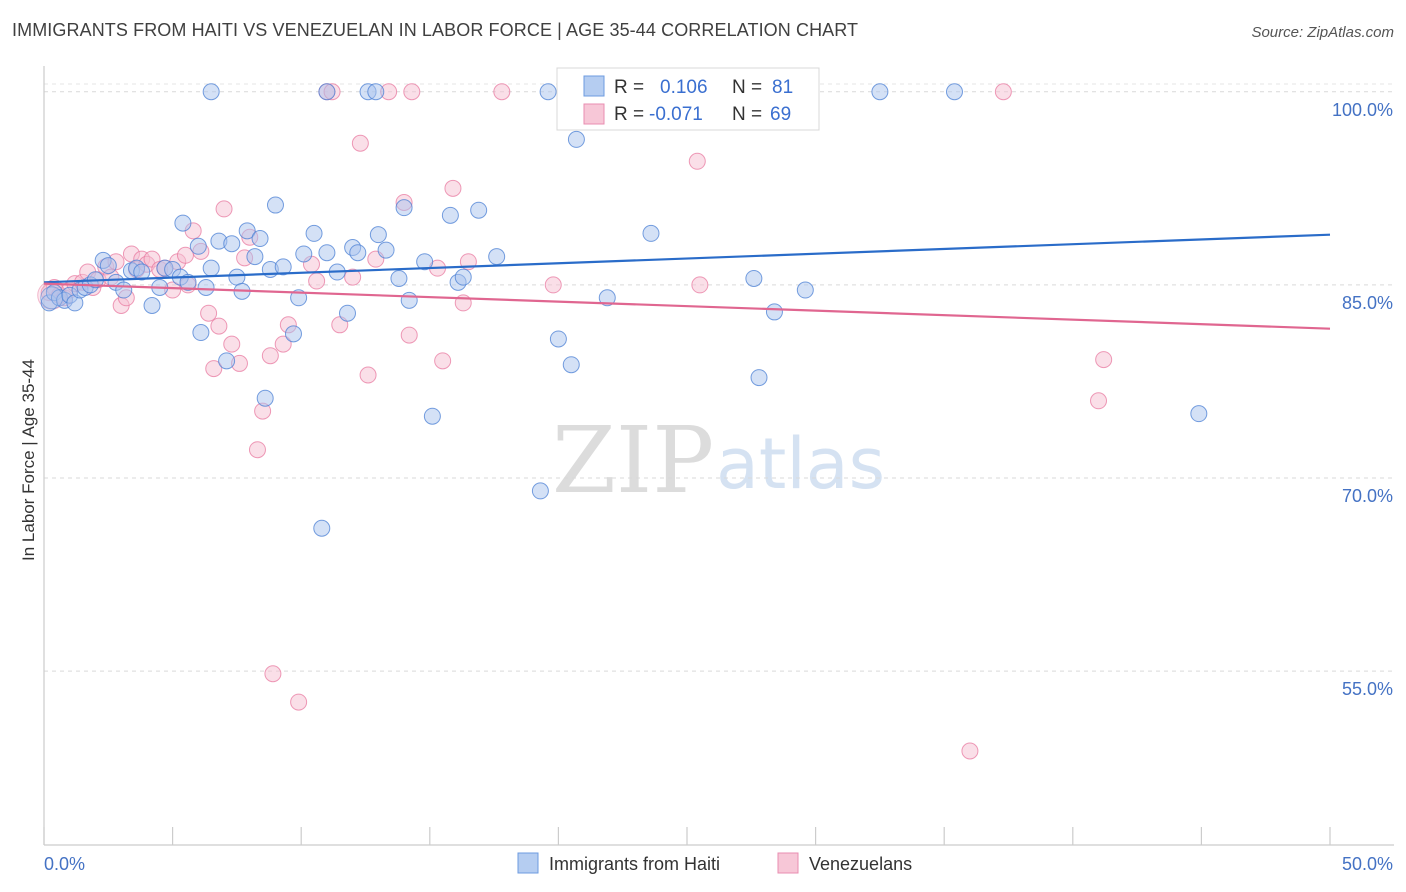  Describe the element at coordinates (28, 460) in the screenshot. I see `y-axis-label: In Labor Force | Age 35-44` at that location.